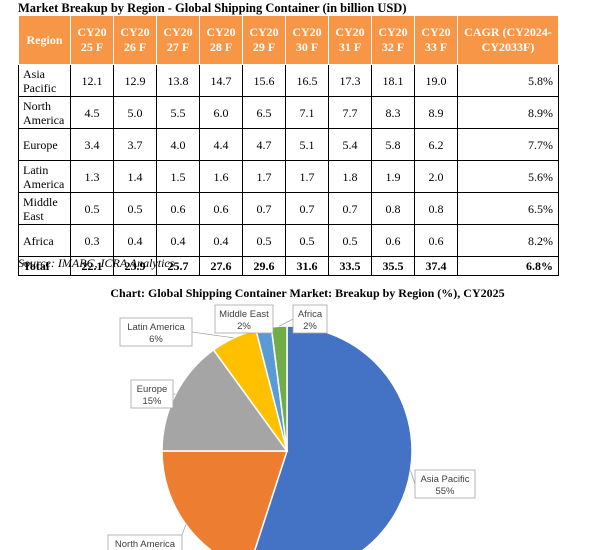 The height and width of the screenshot is (550, 615). What do you see at coordinates (393, 40) in the screenshot?
I see `header-8: CY20 32 F` at bounding box center [393, 40].